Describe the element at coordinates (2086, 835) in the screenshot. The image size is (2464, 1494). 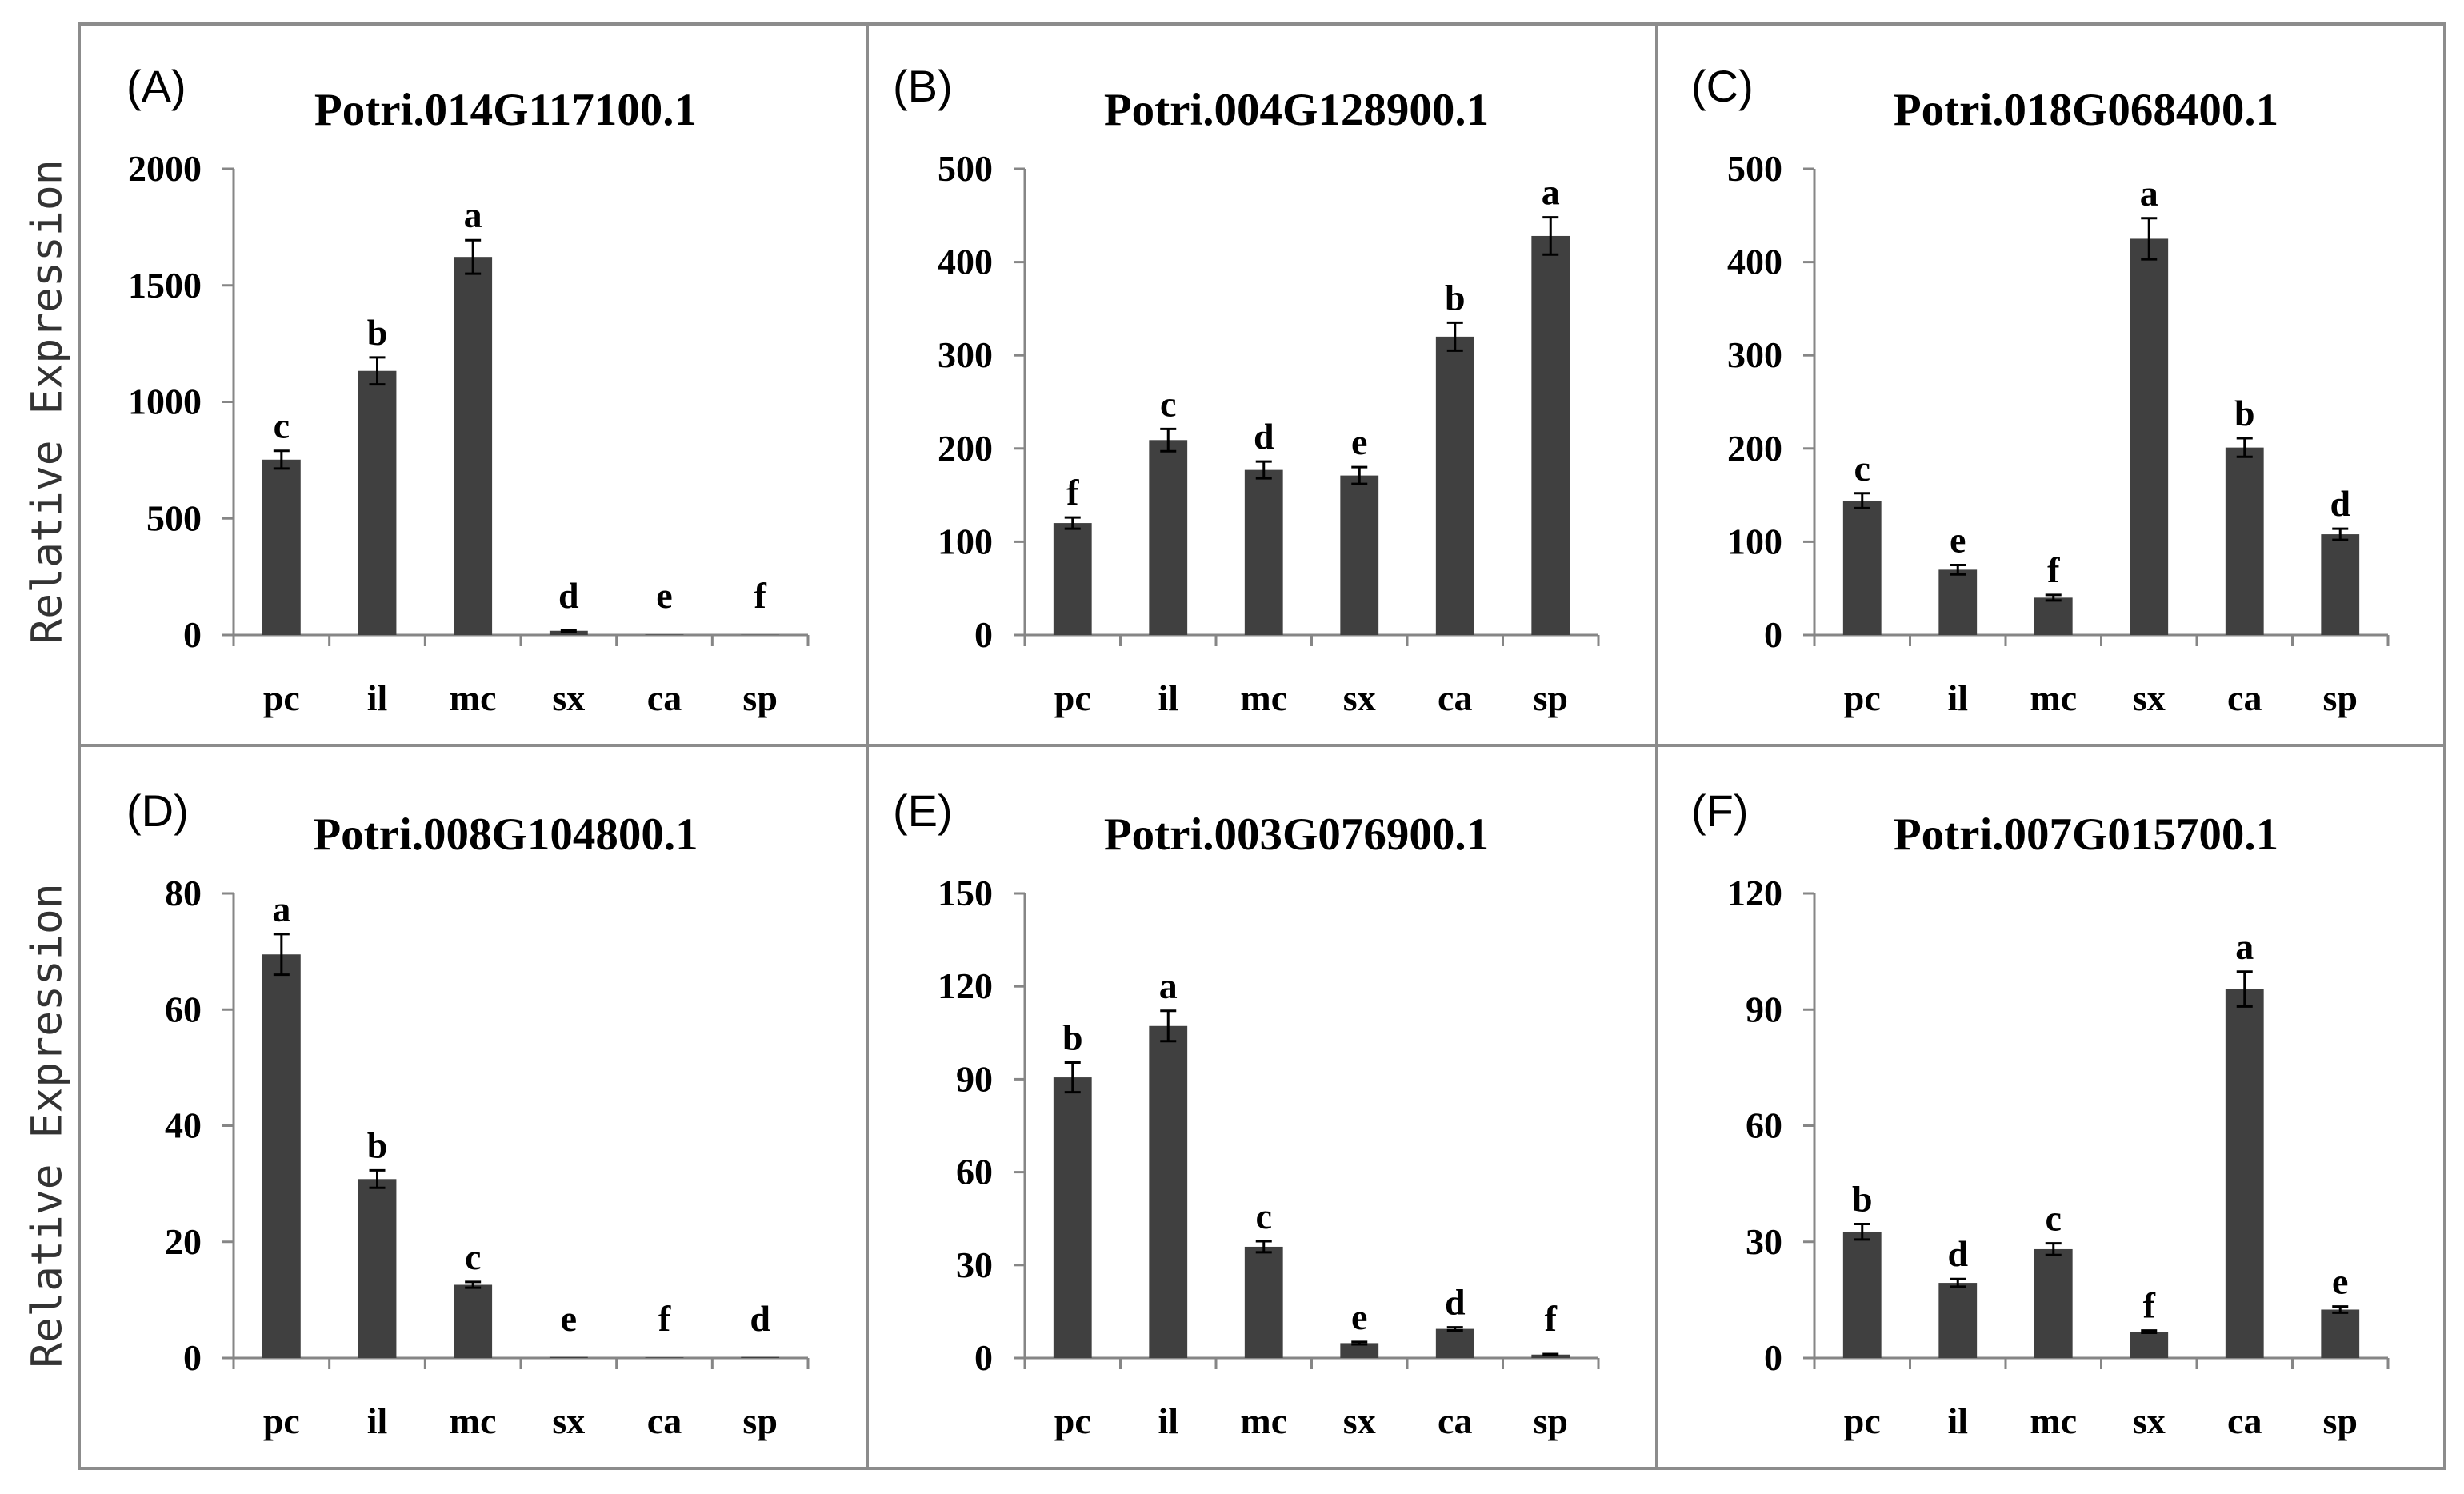
I see `chart-title: Potri.007G015700.1` at that location.